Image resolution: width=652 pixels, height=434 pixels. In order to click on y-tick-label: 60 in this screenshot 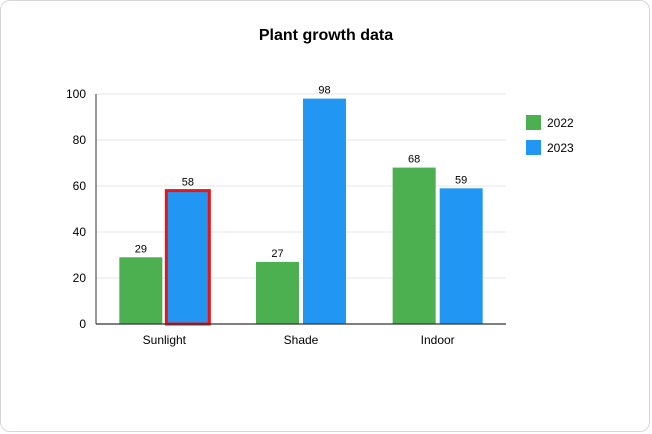, I will do `click(80, 186)`.